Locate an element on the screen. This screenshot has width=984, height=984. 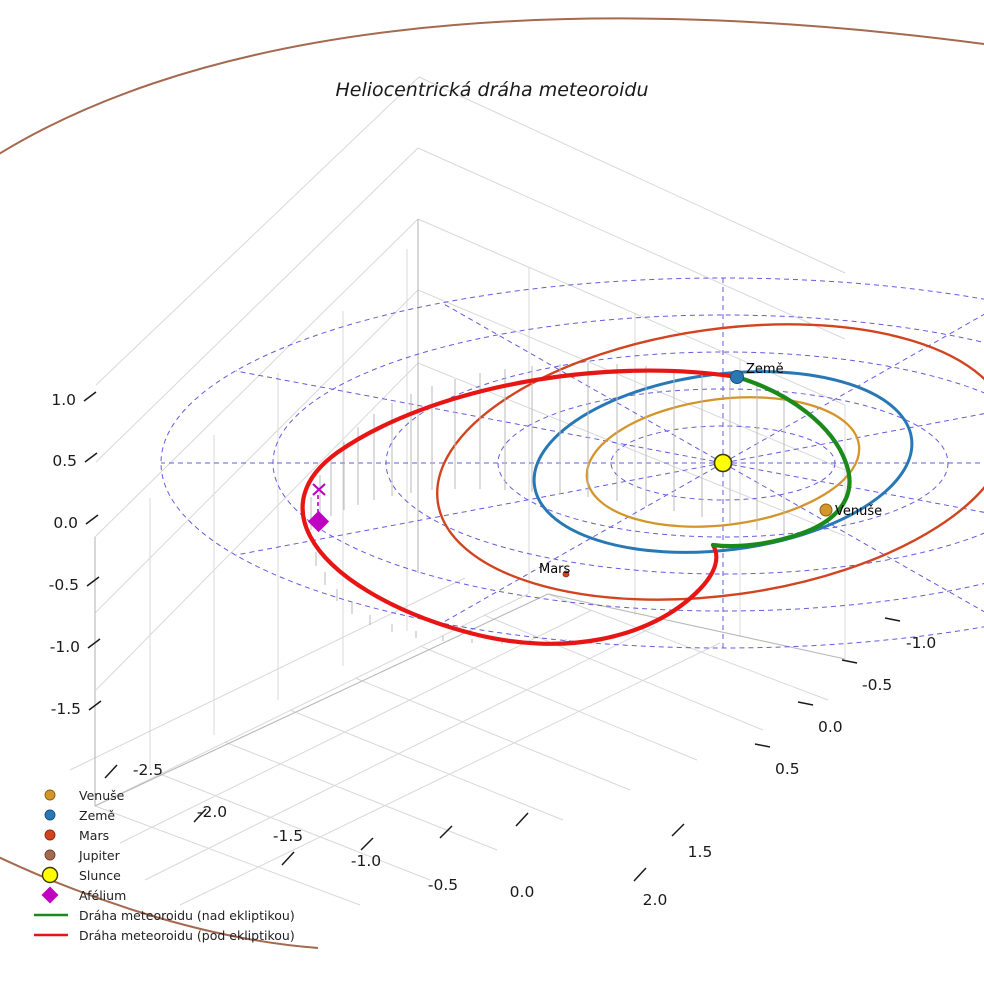
legend-label-2: Mars is located at coordinates (94, 835).